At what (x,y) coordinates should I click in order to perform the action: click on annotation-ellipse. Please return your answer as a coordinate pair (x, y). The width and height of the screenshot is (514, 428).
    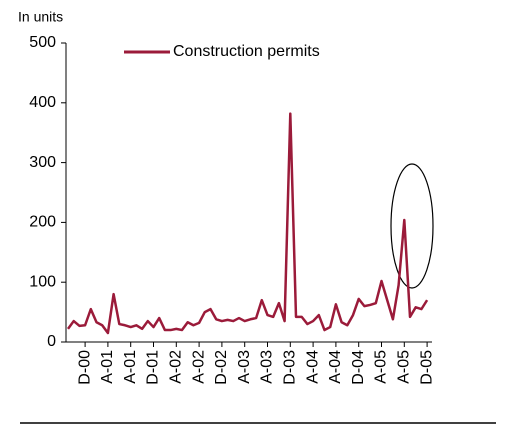
    Looking at the image, I should click on (412, 226).